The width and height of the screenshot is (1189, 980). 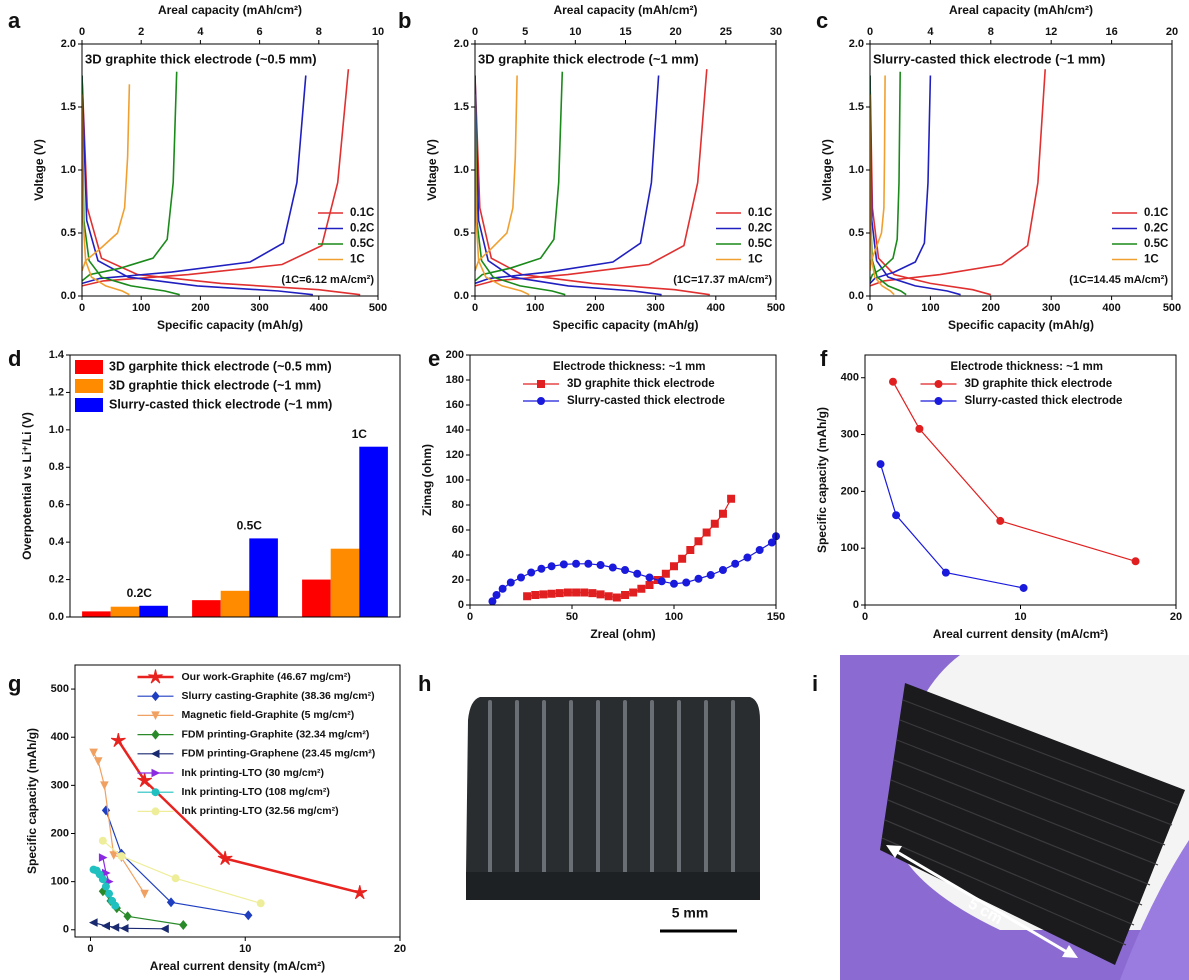 What do you see at coordinates (588, 58) in the screenshot?
I see `chart-title: 3D graphite thick electrode (~1 mm)` at bounding box center [588, 58].